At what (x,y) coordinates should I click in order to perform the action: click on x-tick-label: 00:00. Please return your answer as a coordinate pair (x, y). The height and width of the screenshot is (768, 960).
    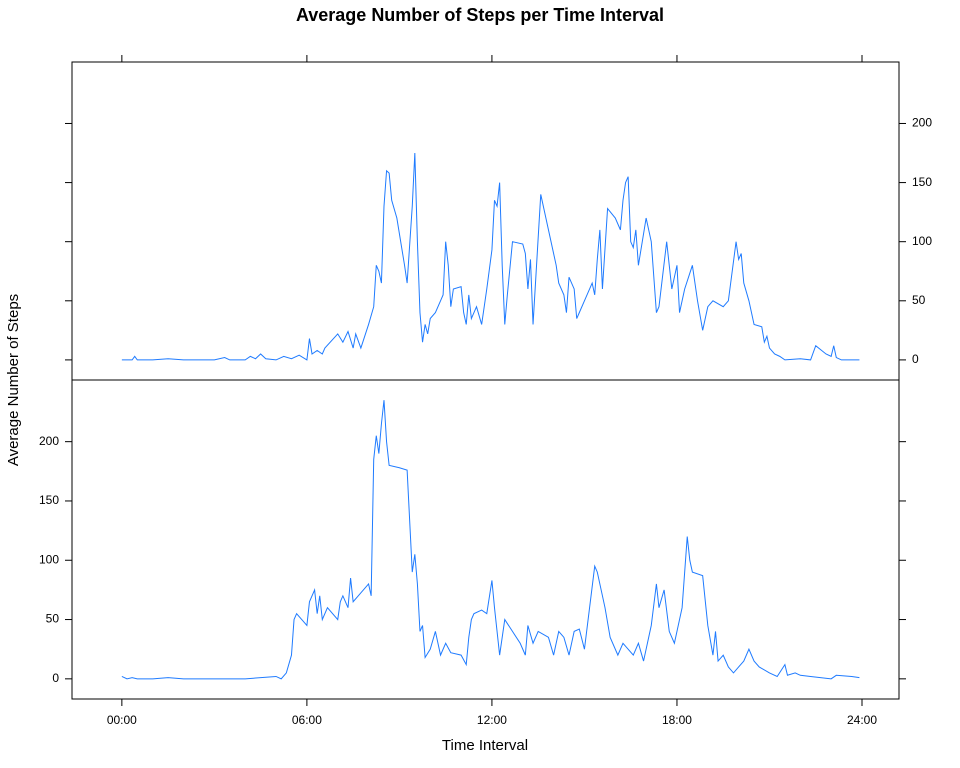
    Looking at the image, I should click on (122, 720).